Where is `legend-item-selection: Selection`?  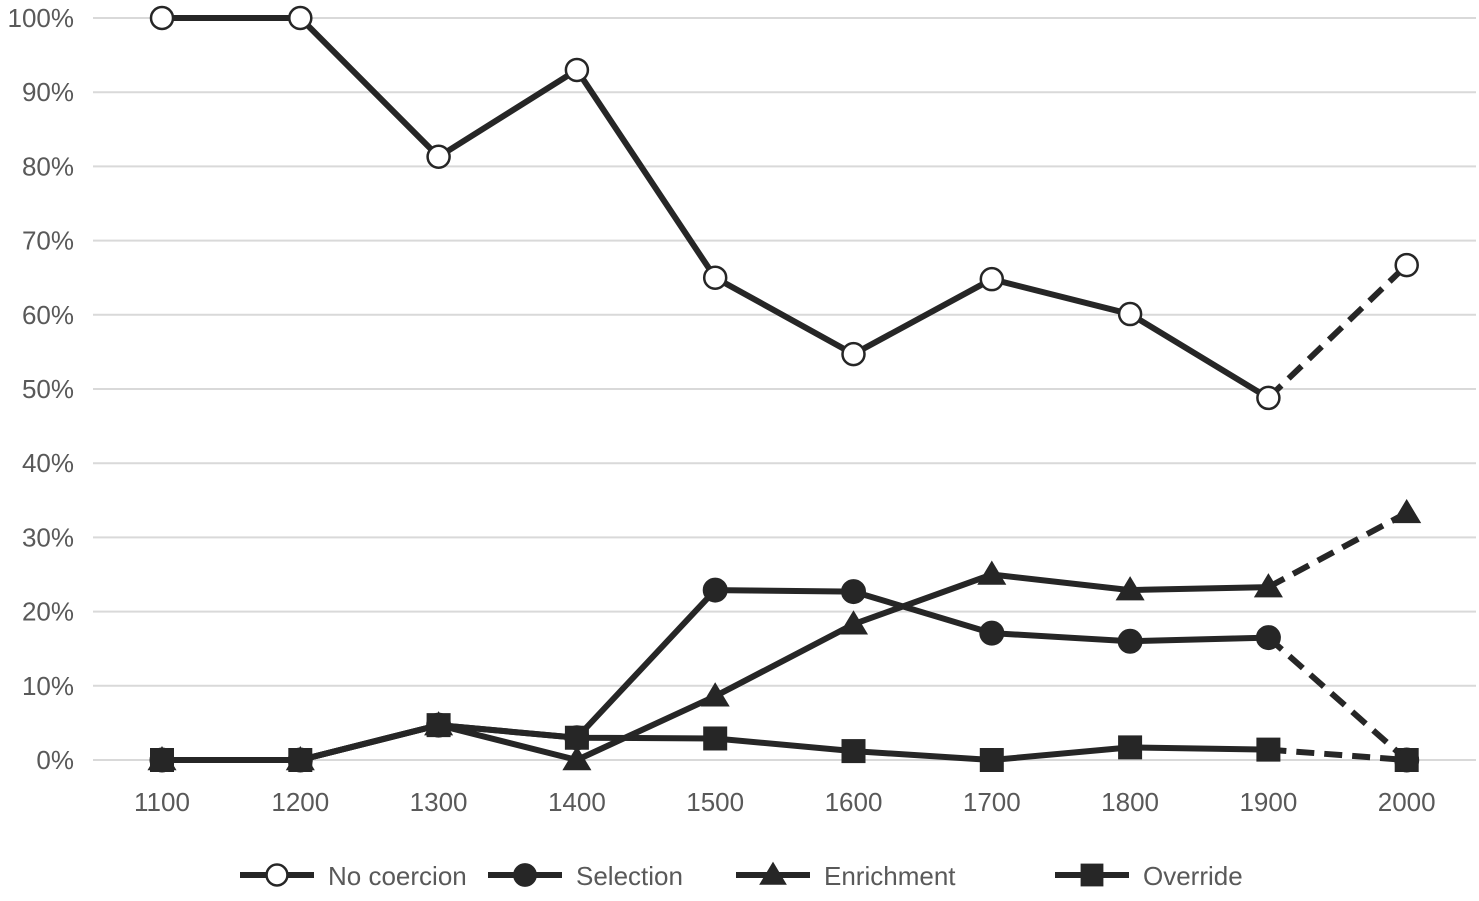
legend-item-selection: Selection is located at coordinates (585, 876).